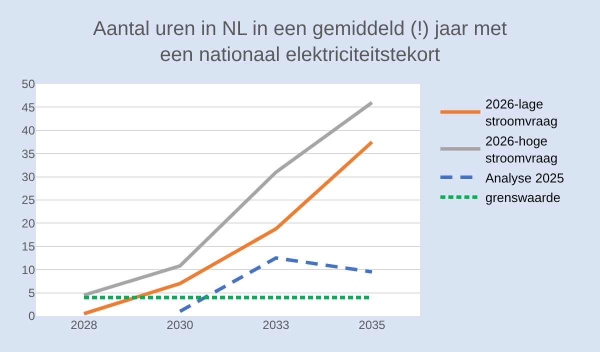  I want to click on y-tick-label: 25, so click(29, 200).